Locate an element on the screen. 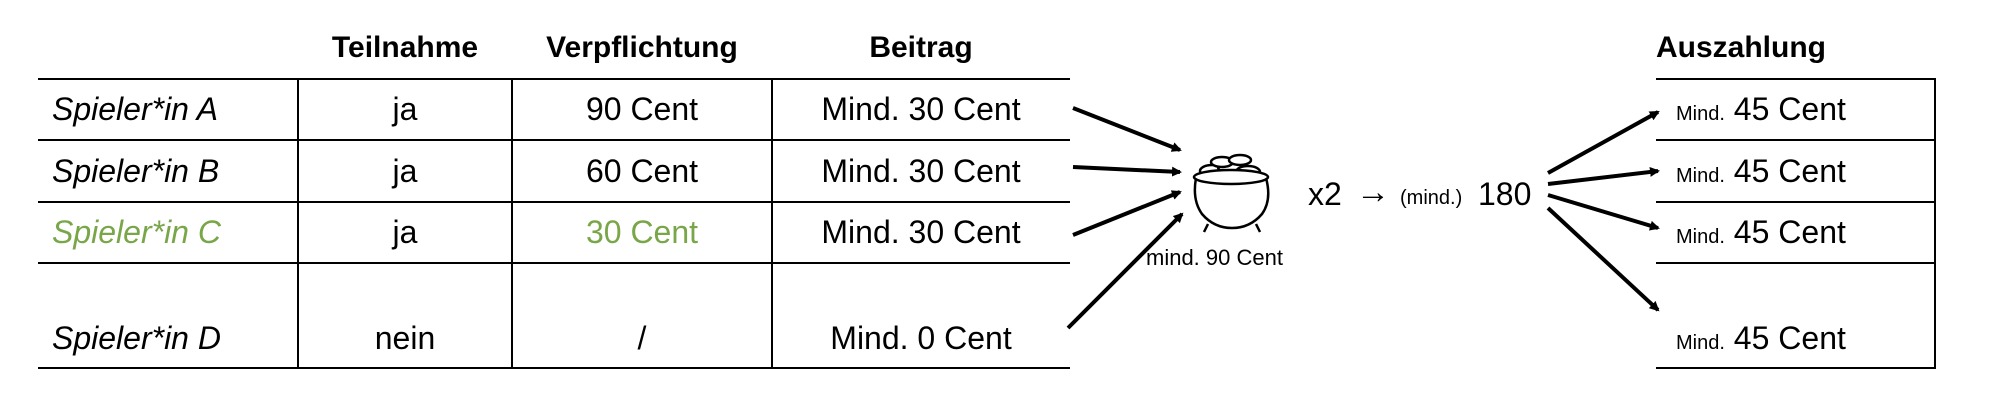  table-line-top is located at coordinates (554, 79).